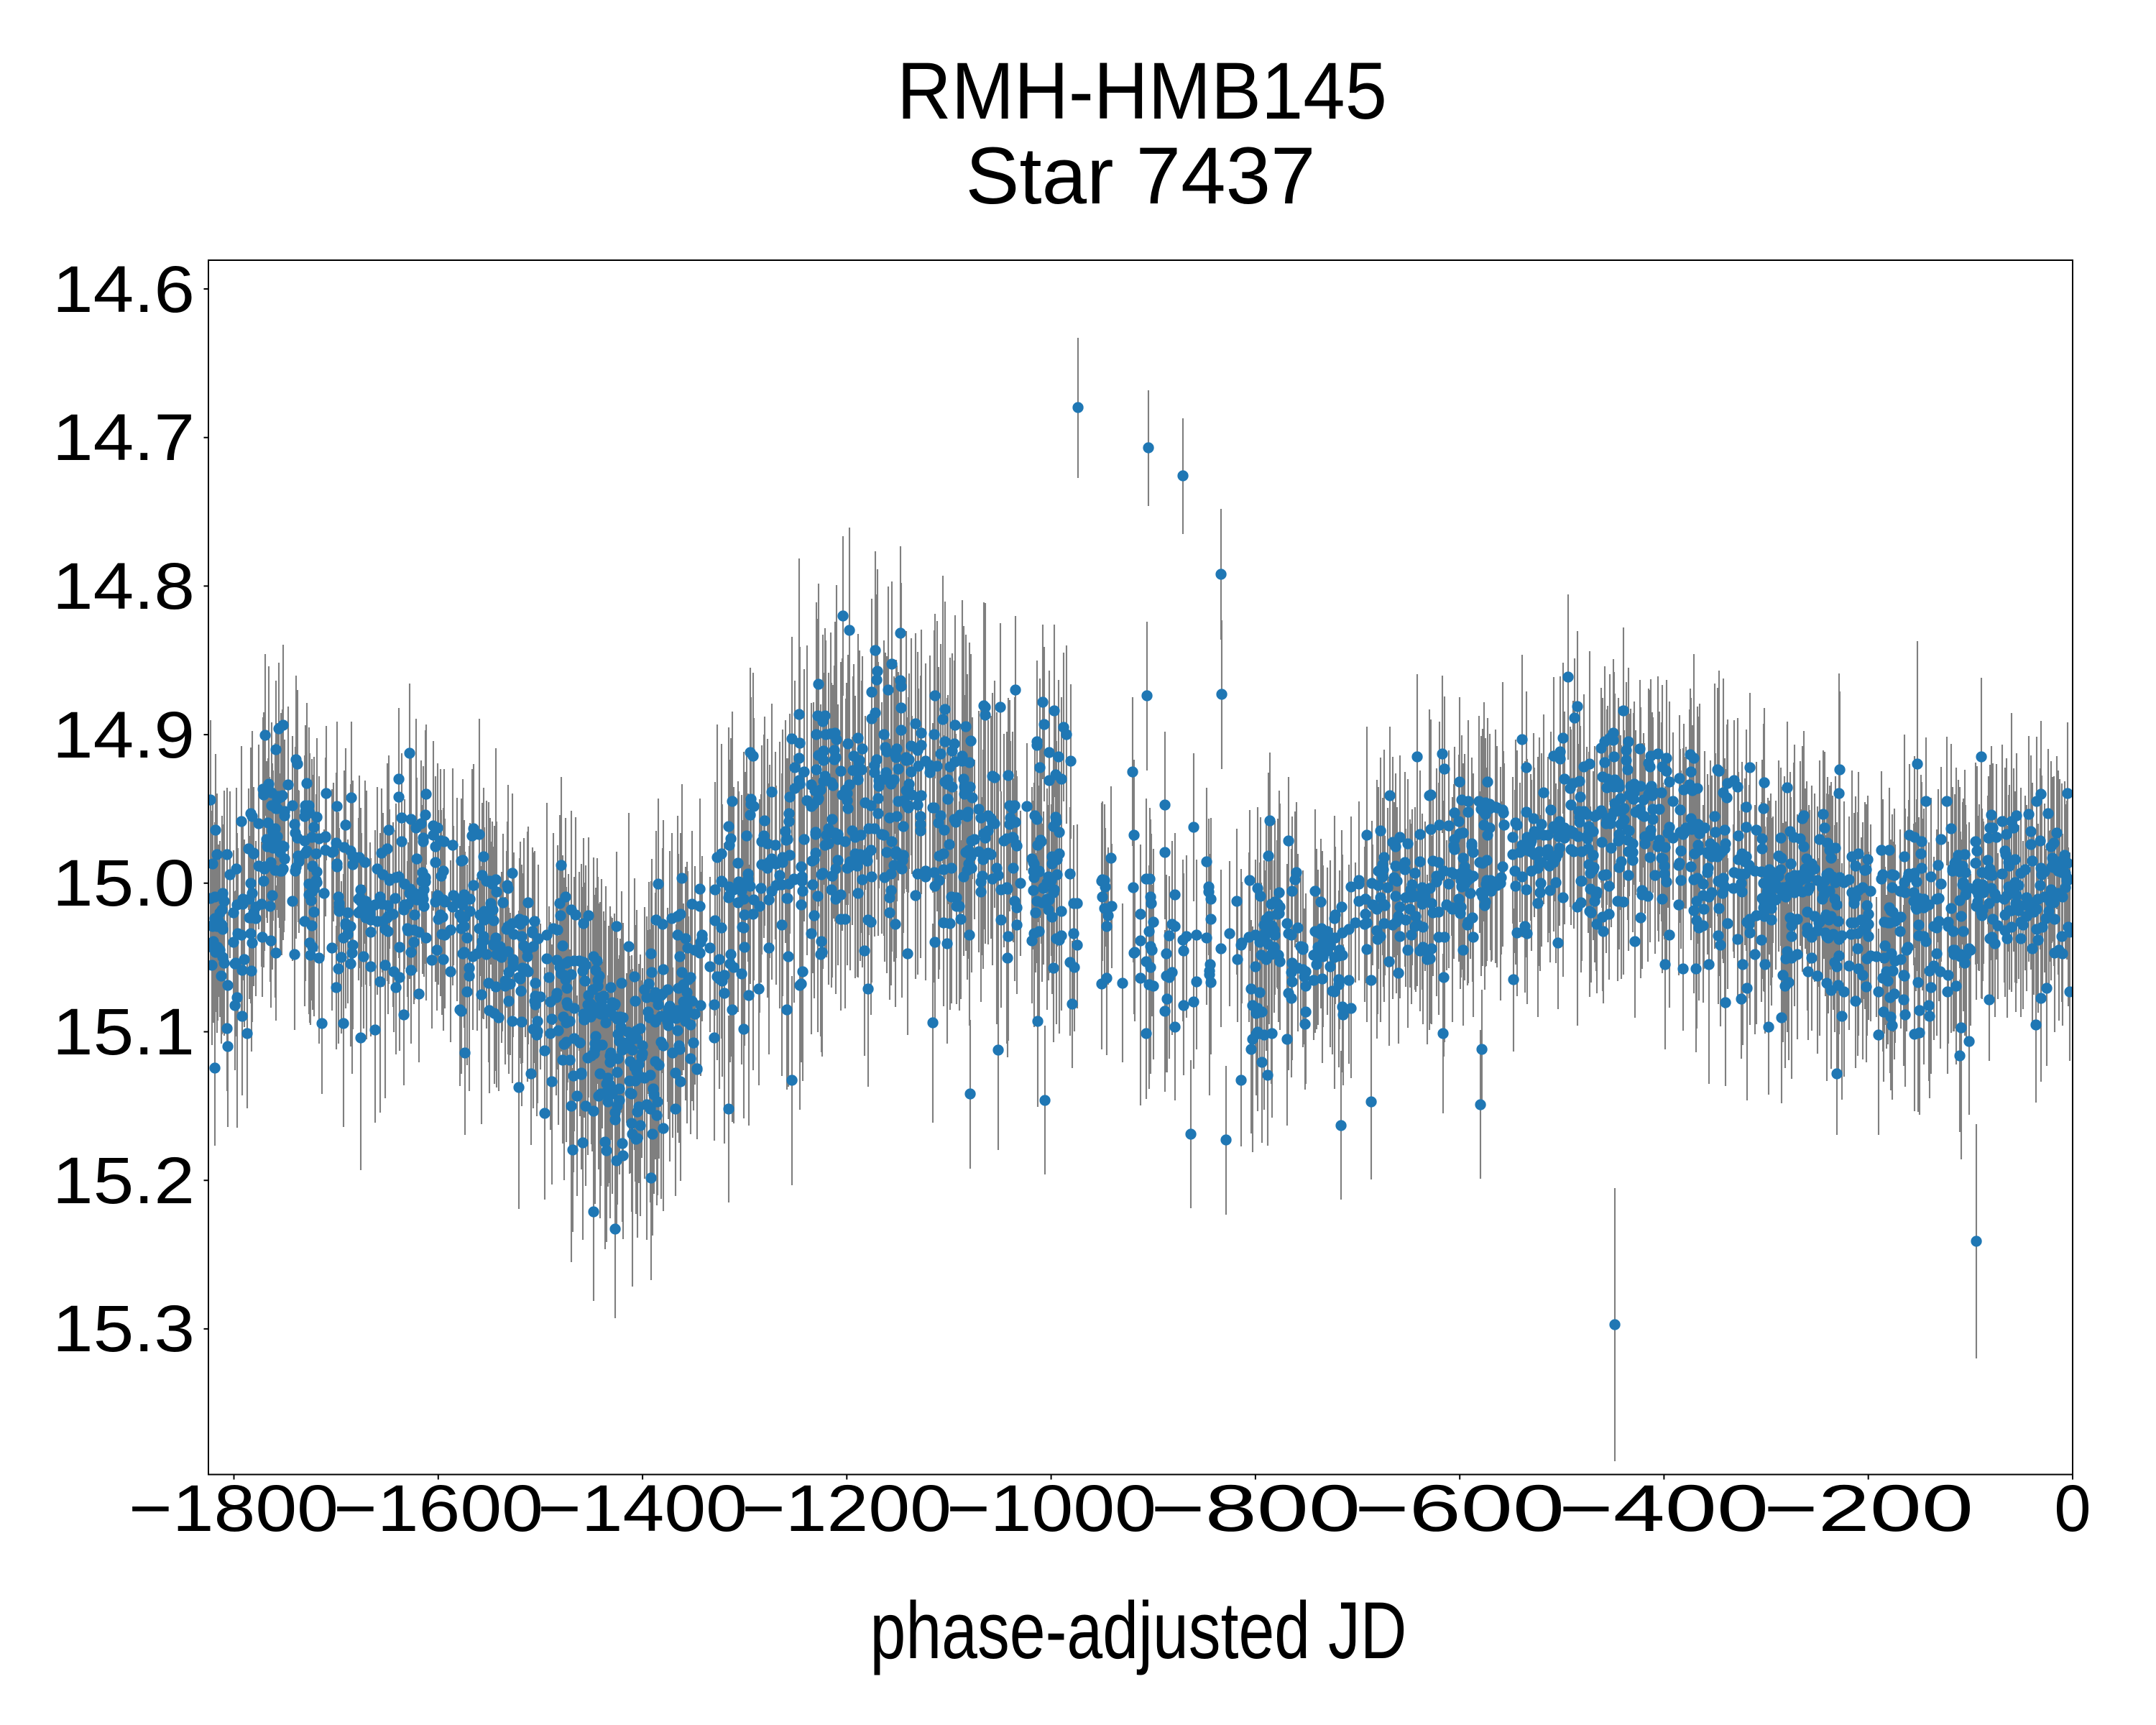 This screenshot has height=1725, width=2156. I want to click on svg-text: −1400, so click(643, 1508).